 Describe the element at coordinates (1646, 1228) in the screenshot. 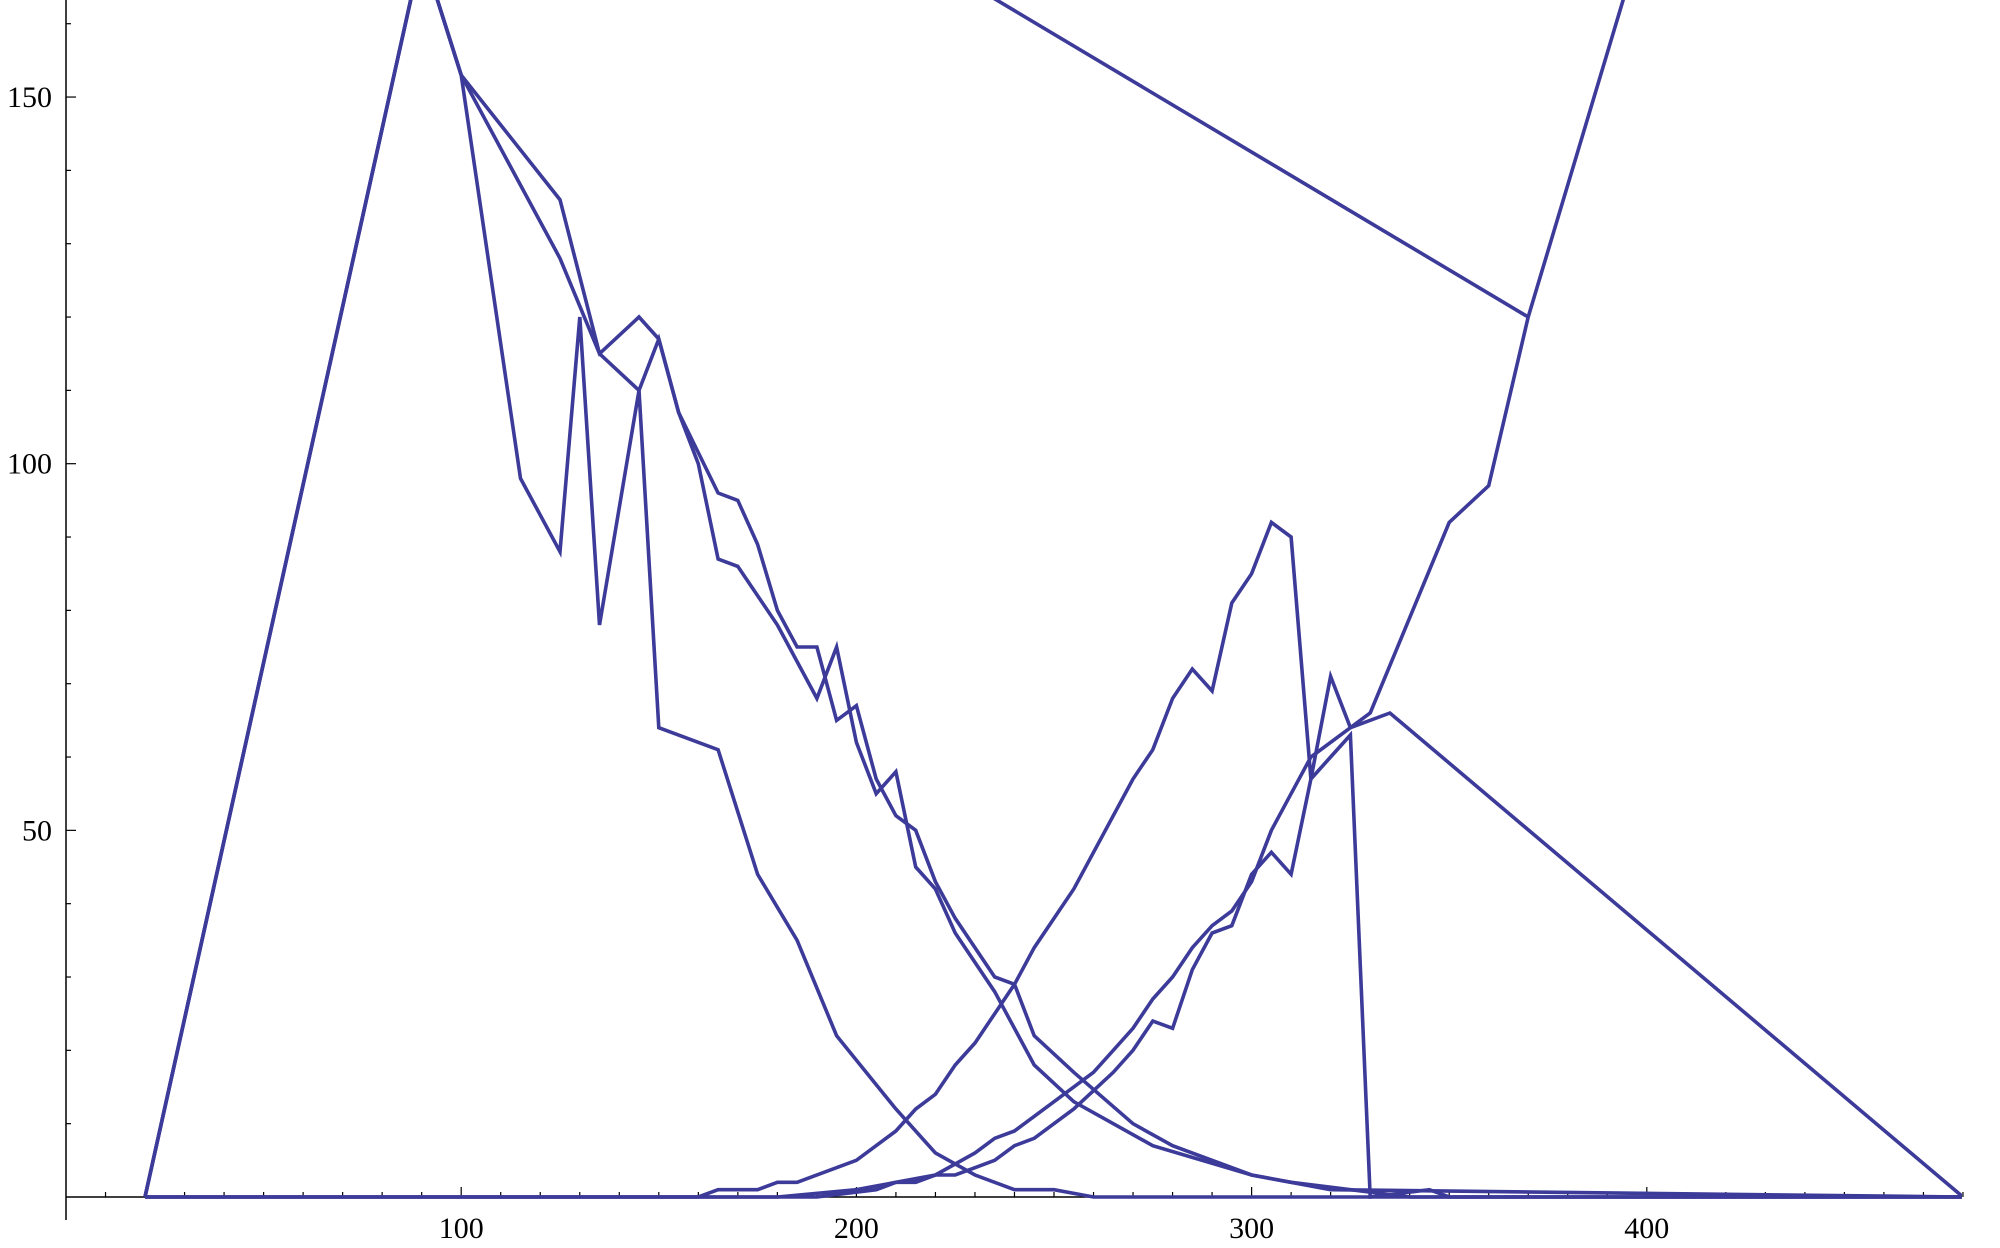

I see `x-tick-label: 400` at that location.